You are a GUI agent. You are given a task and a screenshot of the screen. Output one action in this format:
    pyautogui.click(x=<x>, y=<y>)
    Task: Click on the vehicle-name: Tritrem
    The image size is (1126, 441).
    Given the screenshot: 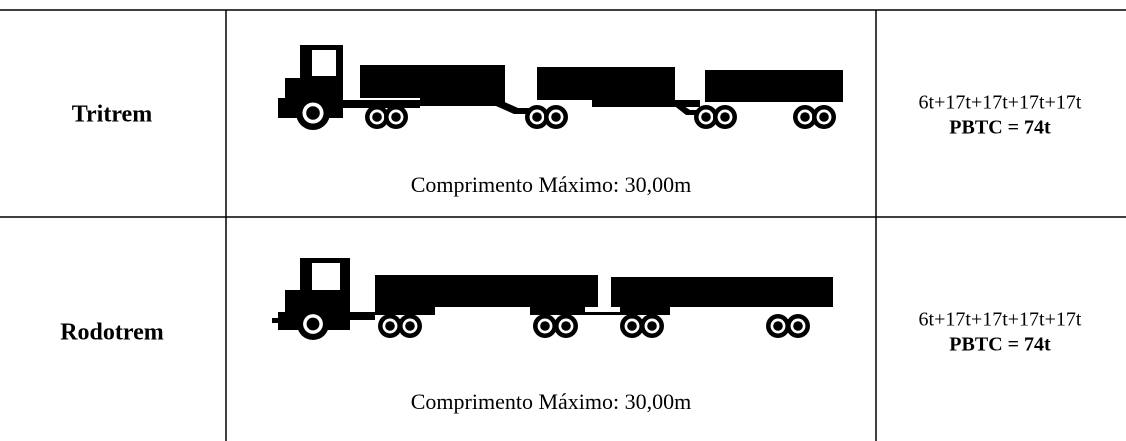 What is the action you would take?
    pyautogui.click(x=112, y=115)
    